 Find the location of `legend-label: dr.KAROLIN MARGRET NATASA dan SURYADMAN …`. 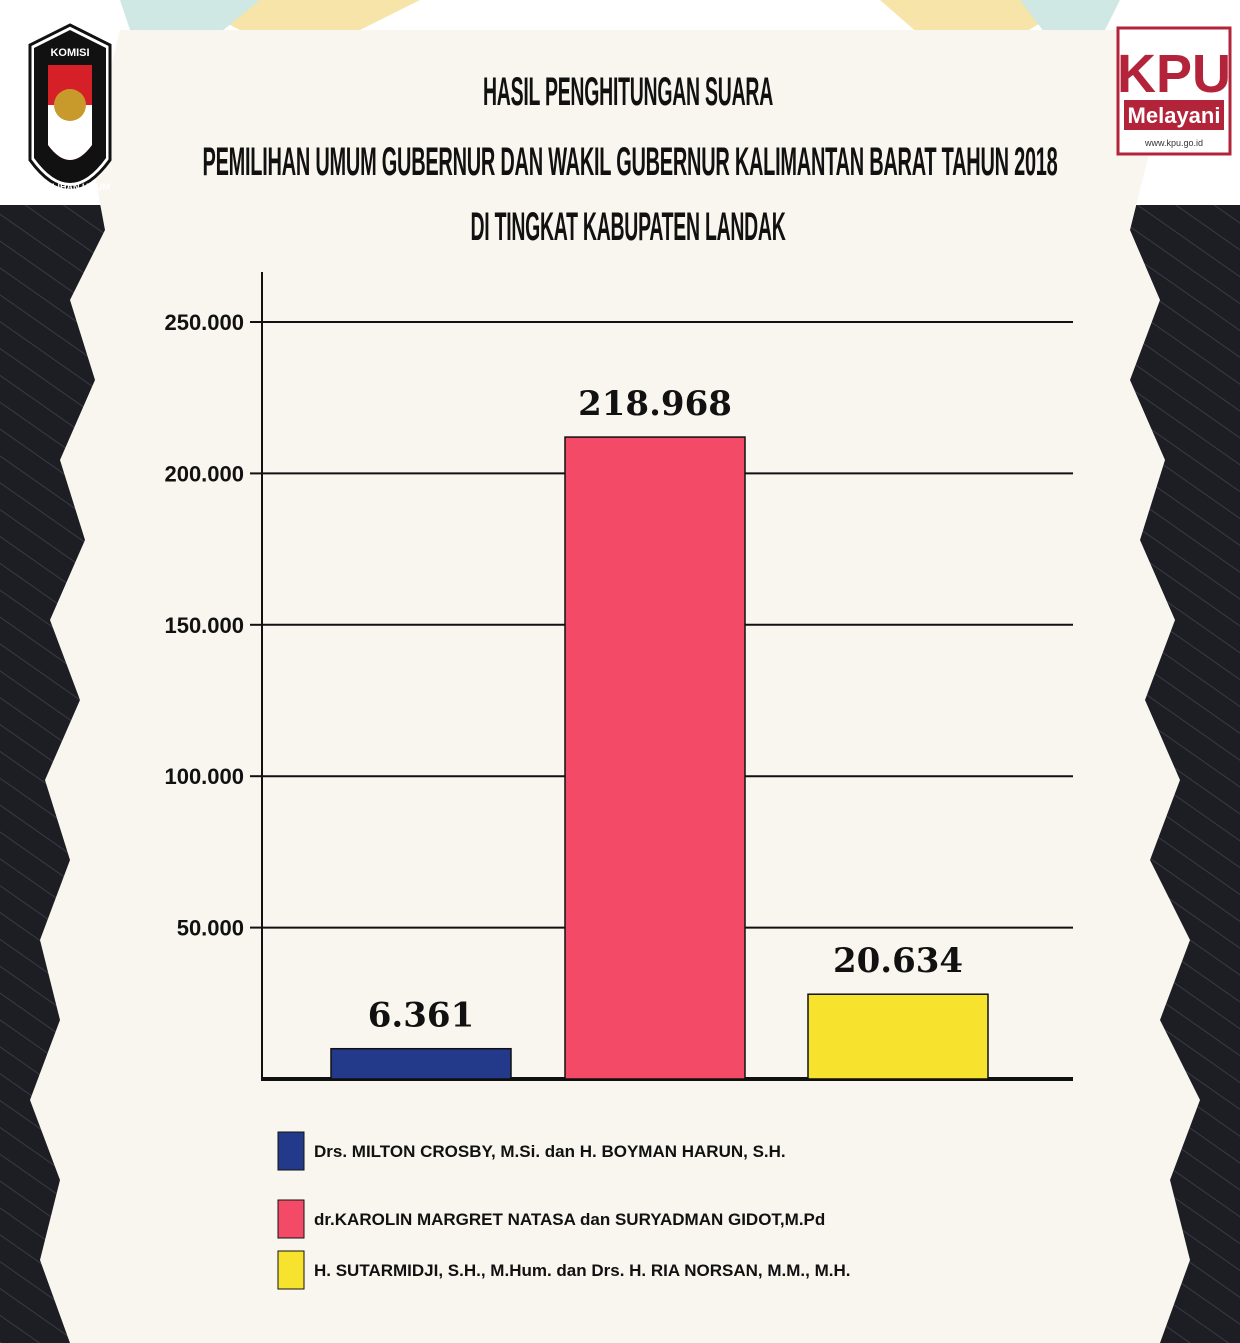

legend-label: dr.KAROLIN MARGRET NATASA dan SURYADMAN … is located at coordinates (569, 1219).